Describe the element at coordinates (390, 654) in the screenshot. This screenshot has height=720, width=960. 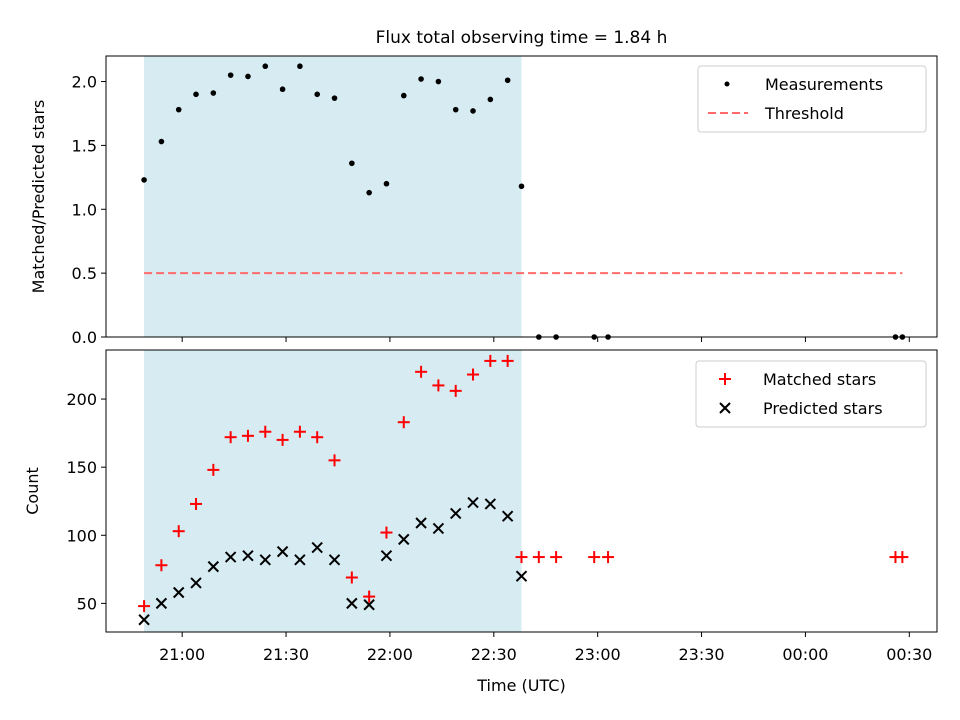
I see `x-tick-label: 22:00` at that location.